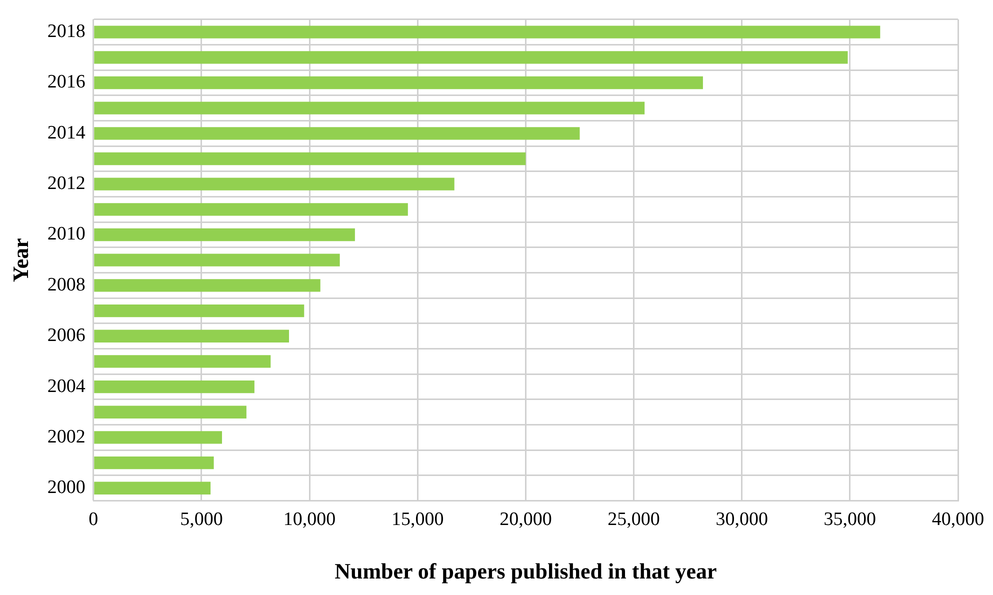 The width and height of the screenshot is (993, 595). What do you see at coordinates (526, 571) in the screenshot?
I see `x-axis-title: Number of papers published in that year` at bounding box center [526, 571].